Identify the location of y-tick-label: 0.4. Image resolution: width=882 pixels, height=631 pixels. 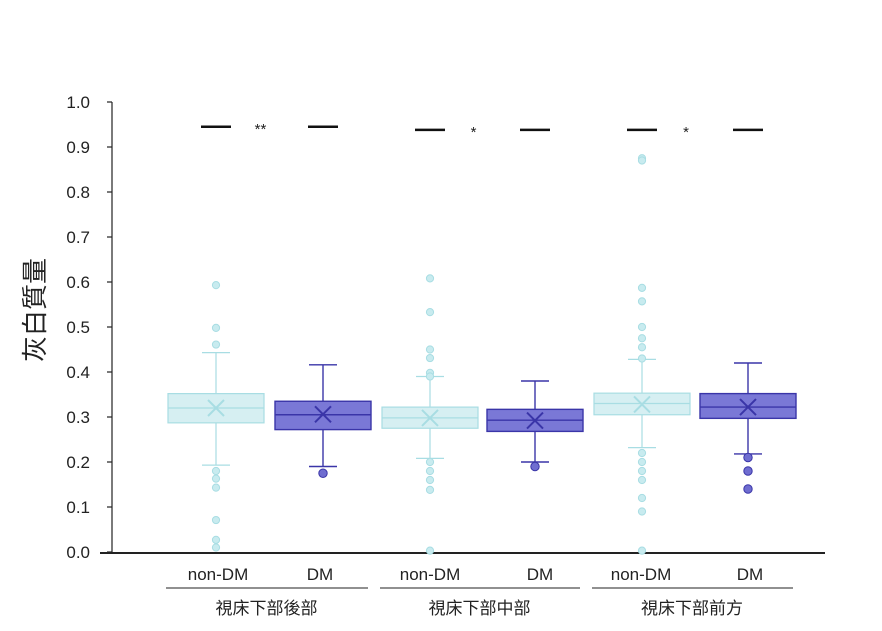
(78, 372).